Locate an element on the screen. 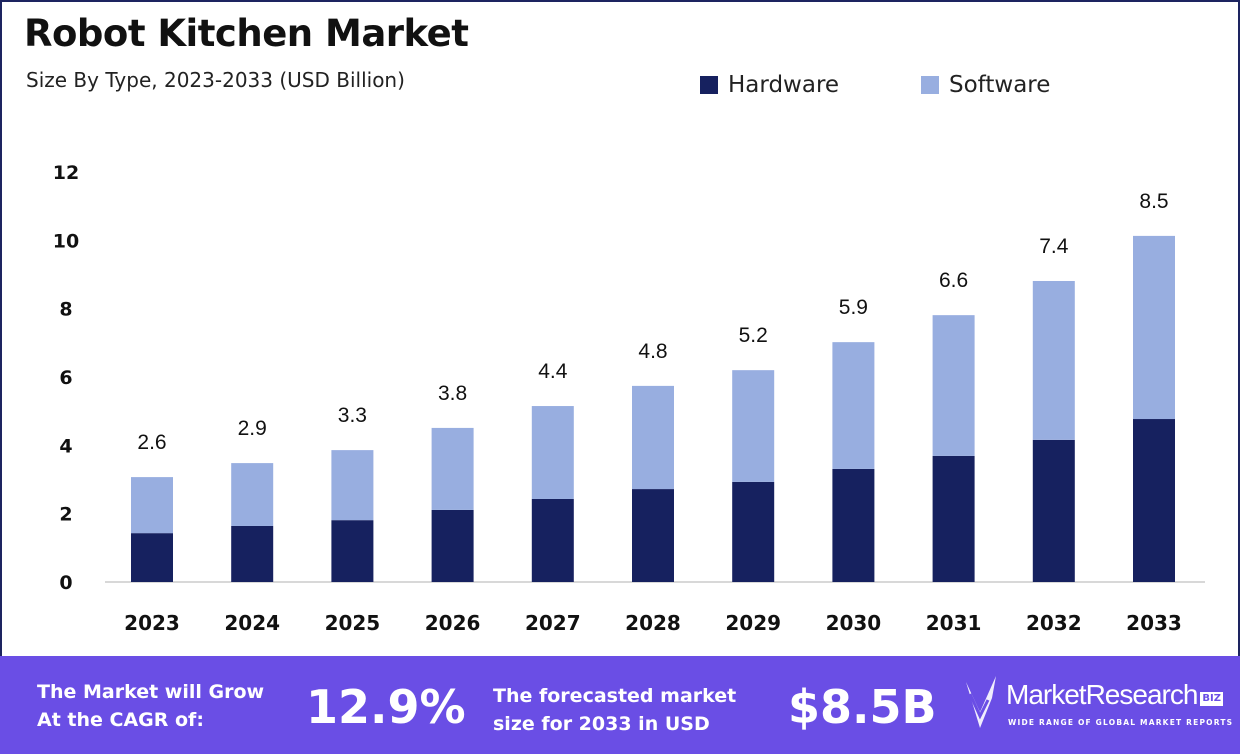 The width and height of the screenshot is (1240, 754). bar-software-2030 is located at coordinates (853, 405).